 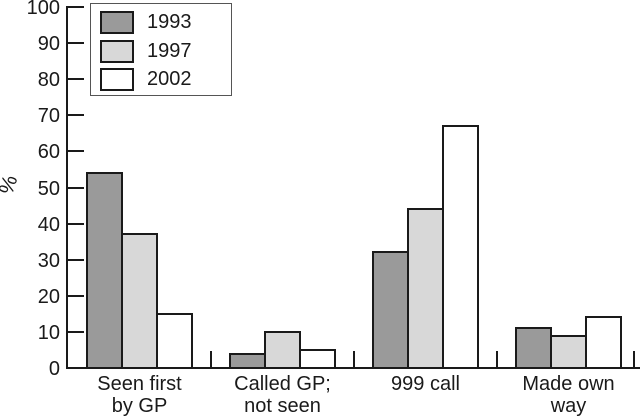 What do you see at coordinates (48, 296) in the screenshot?
I see `y-tick-label-20: 20` at bounding box center [48, 296].